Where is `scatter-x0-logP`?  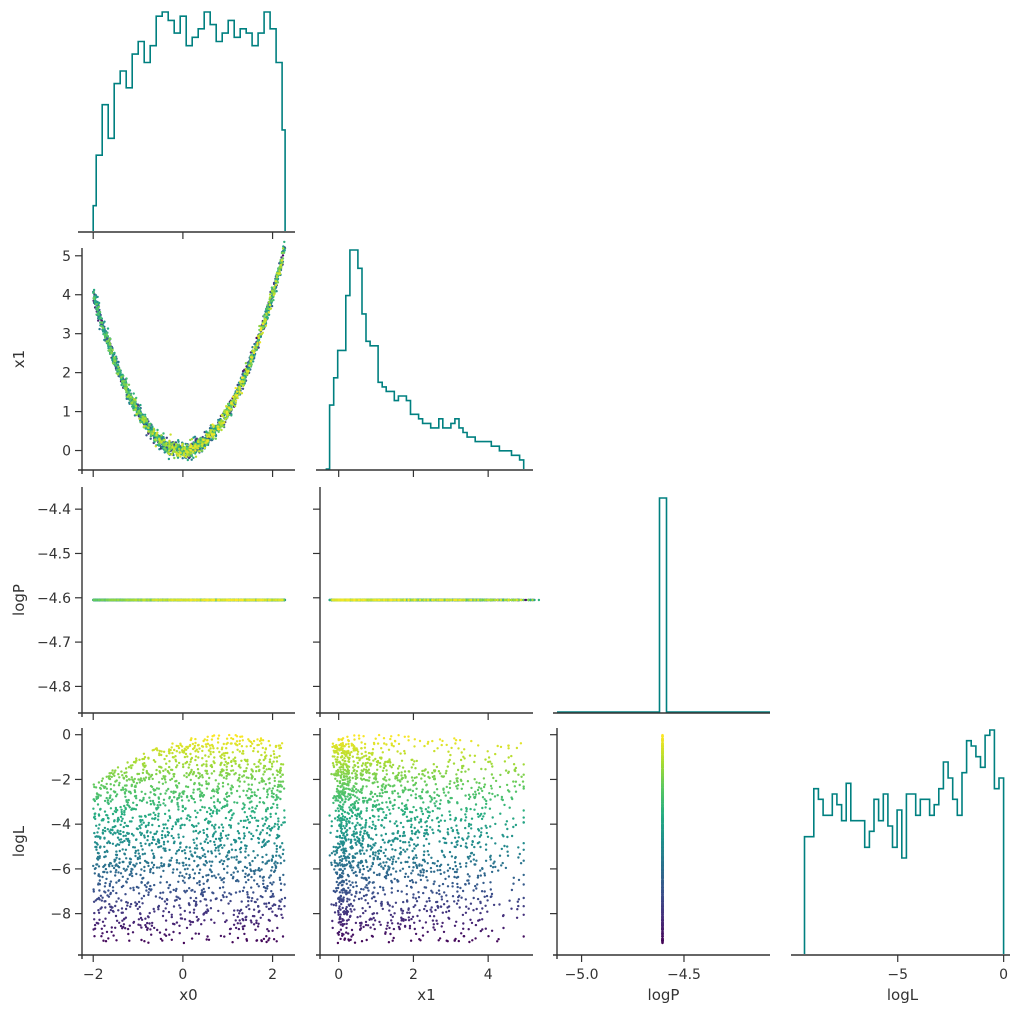
scatter-x0-logP is located at coordinates (189, 600).